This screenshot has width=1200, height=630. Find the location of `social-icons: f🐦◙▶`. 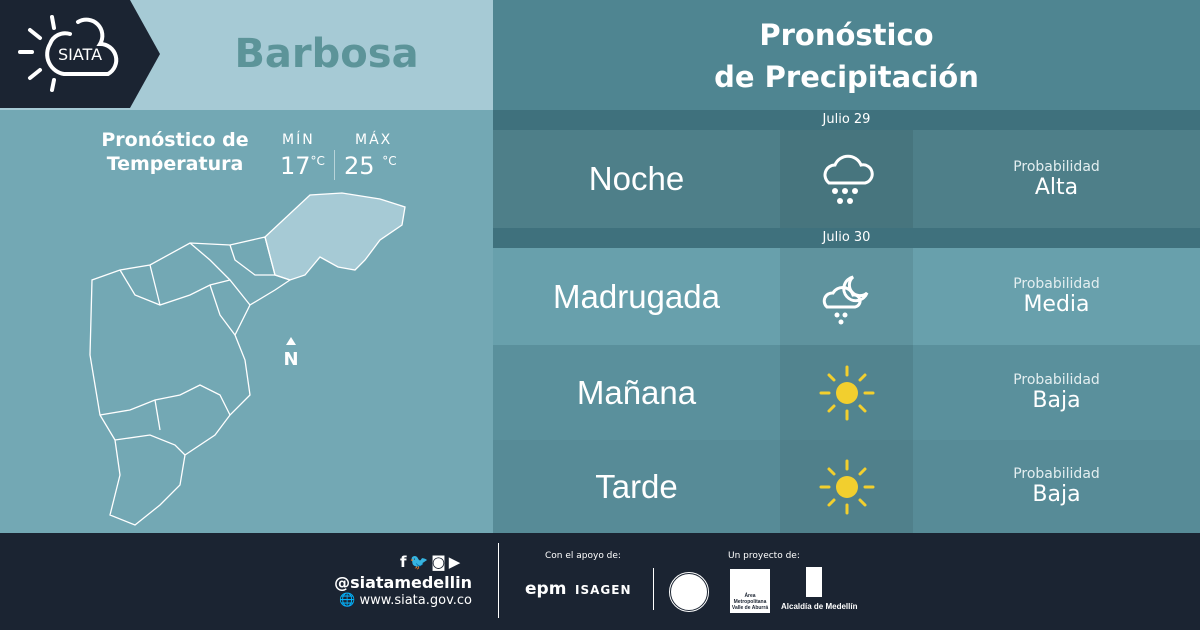

social-icons: f🐦◙▶ is located at coordinates (431, 562).